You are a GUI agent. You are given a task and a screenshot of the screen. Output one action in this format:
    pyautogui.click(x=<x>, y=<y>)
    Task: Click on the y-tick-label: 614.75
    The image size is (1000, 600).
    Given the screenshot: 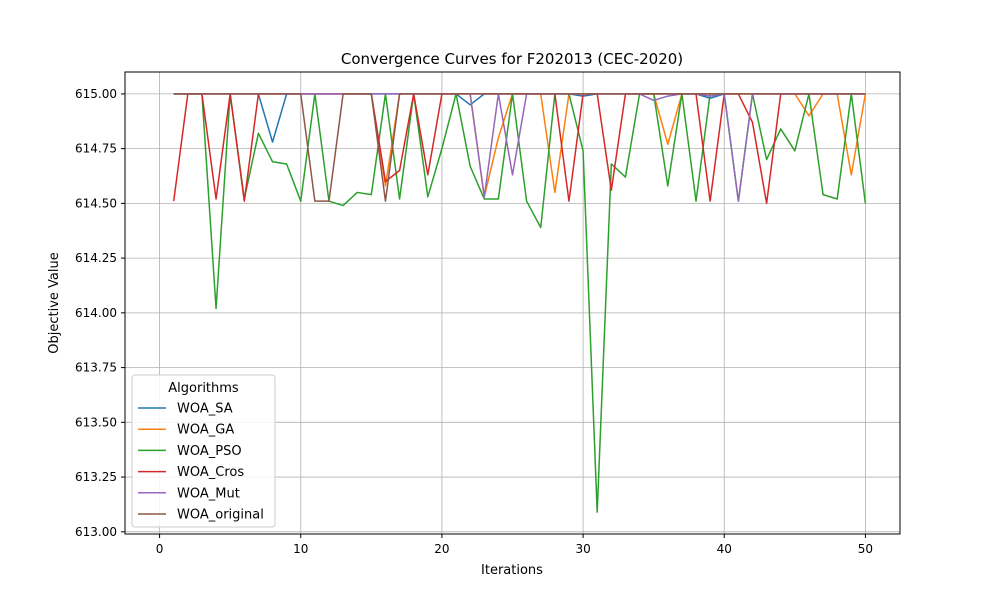 What is the action you would take?
    pyautogui.click(x=96, y=149)
    